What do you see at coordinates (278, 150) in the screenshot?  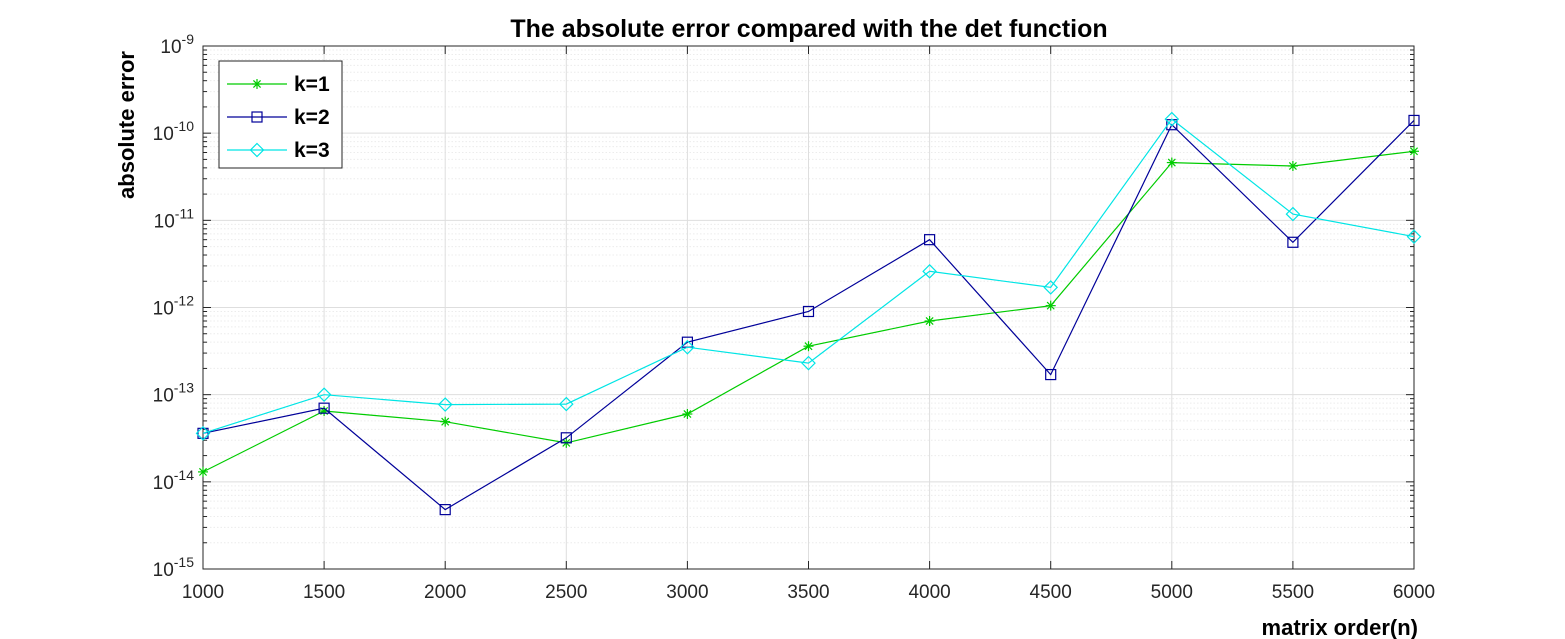 I see `legend-item: k=3` at bounding box center [278, 150].